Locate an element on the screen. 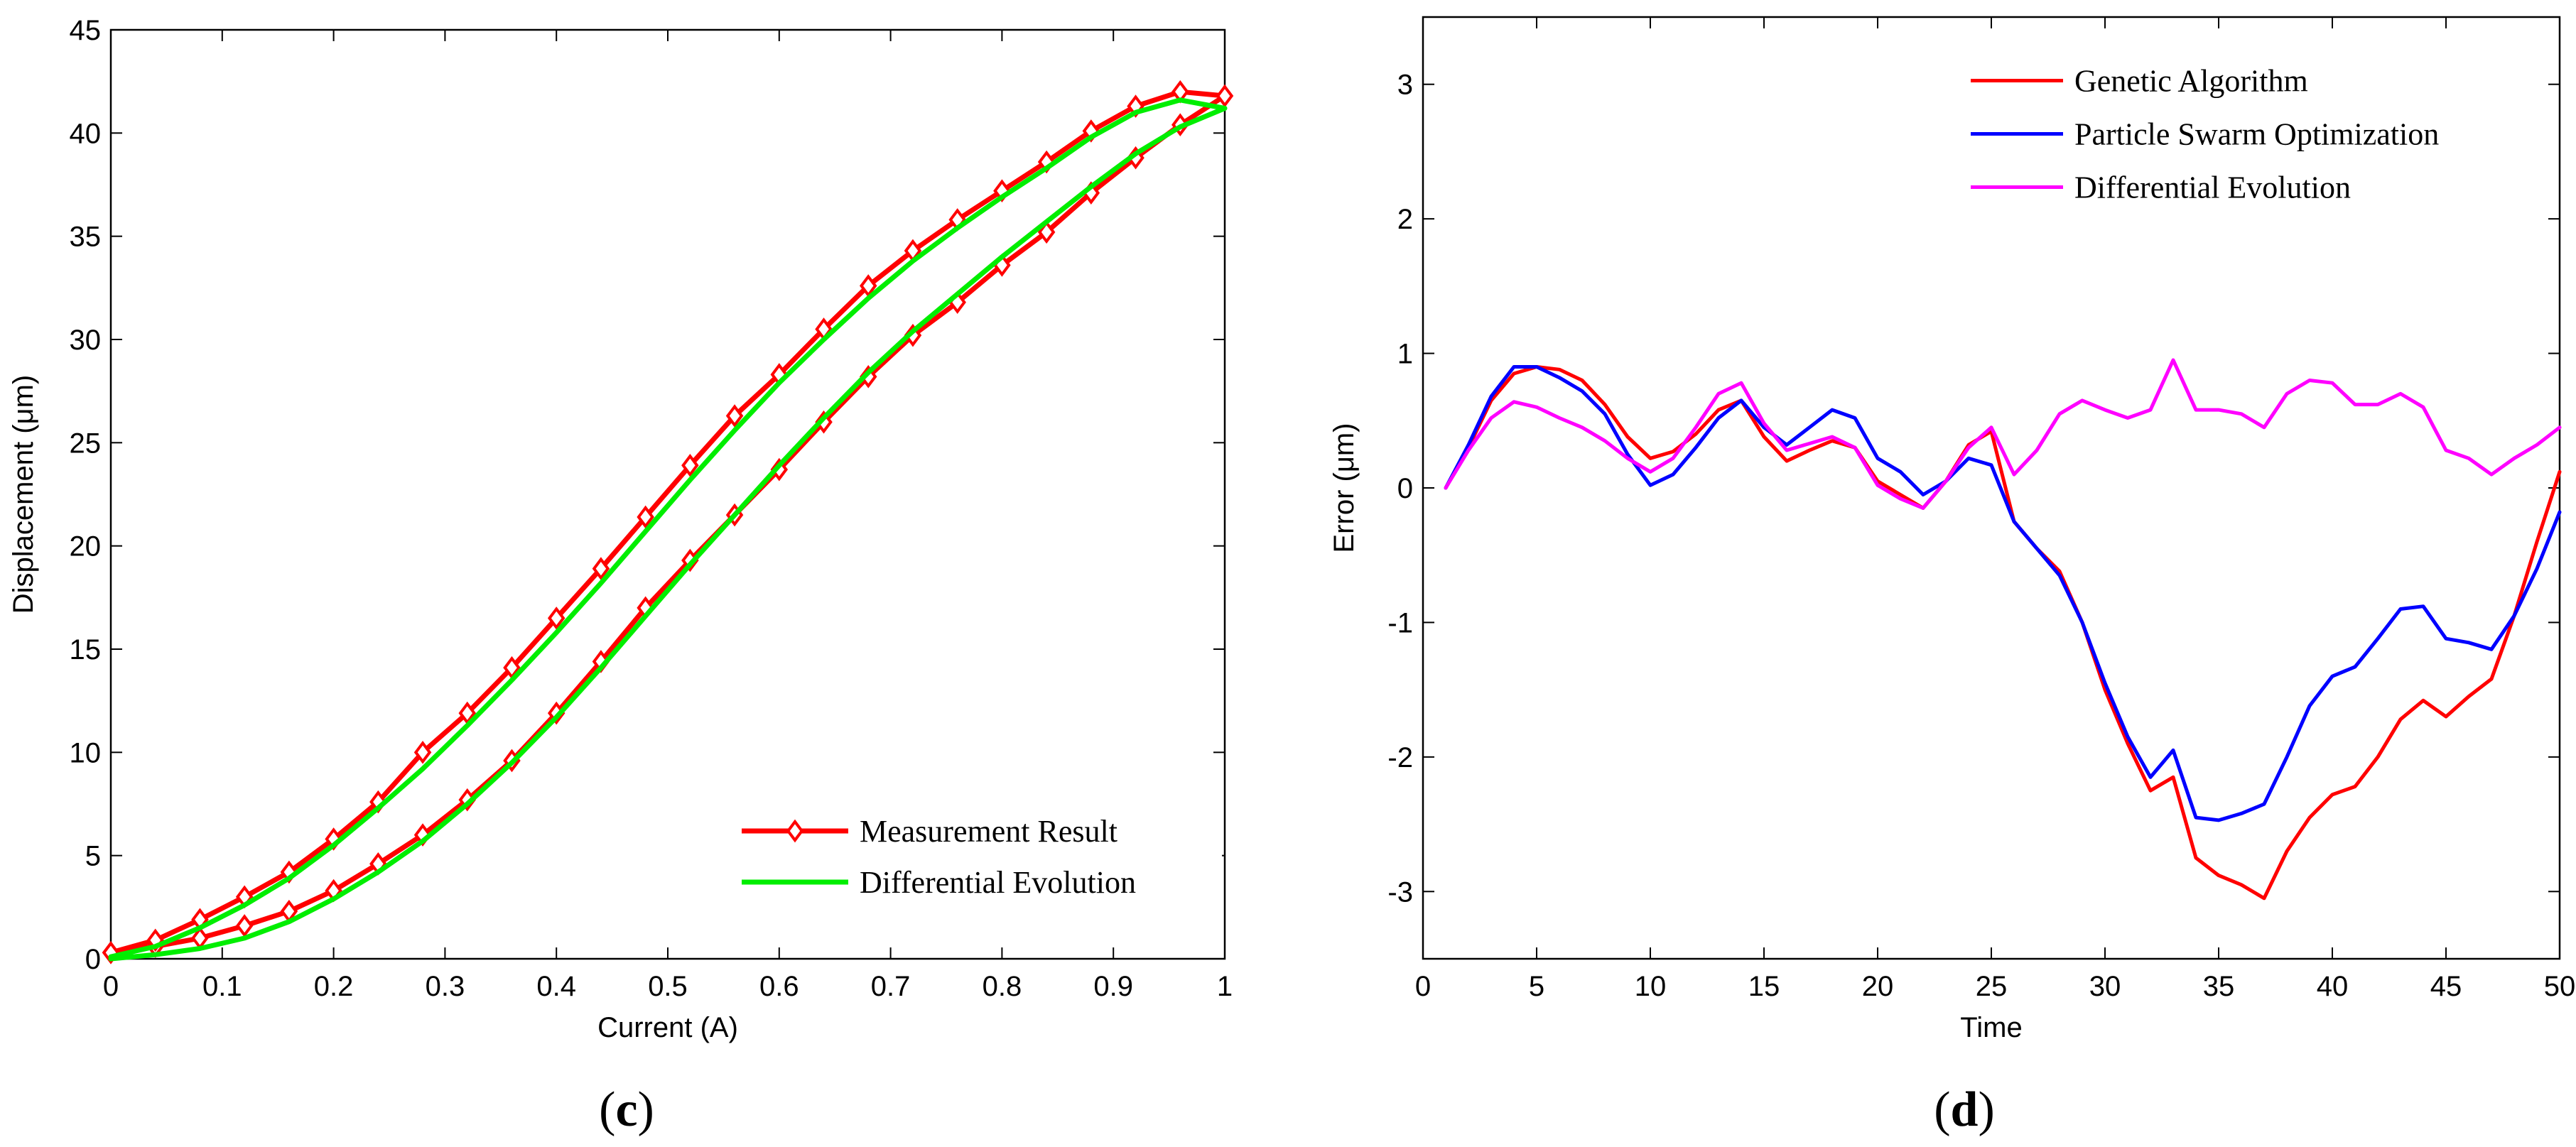  x-axis-label: Time is located at coordinates (1991, 1027).